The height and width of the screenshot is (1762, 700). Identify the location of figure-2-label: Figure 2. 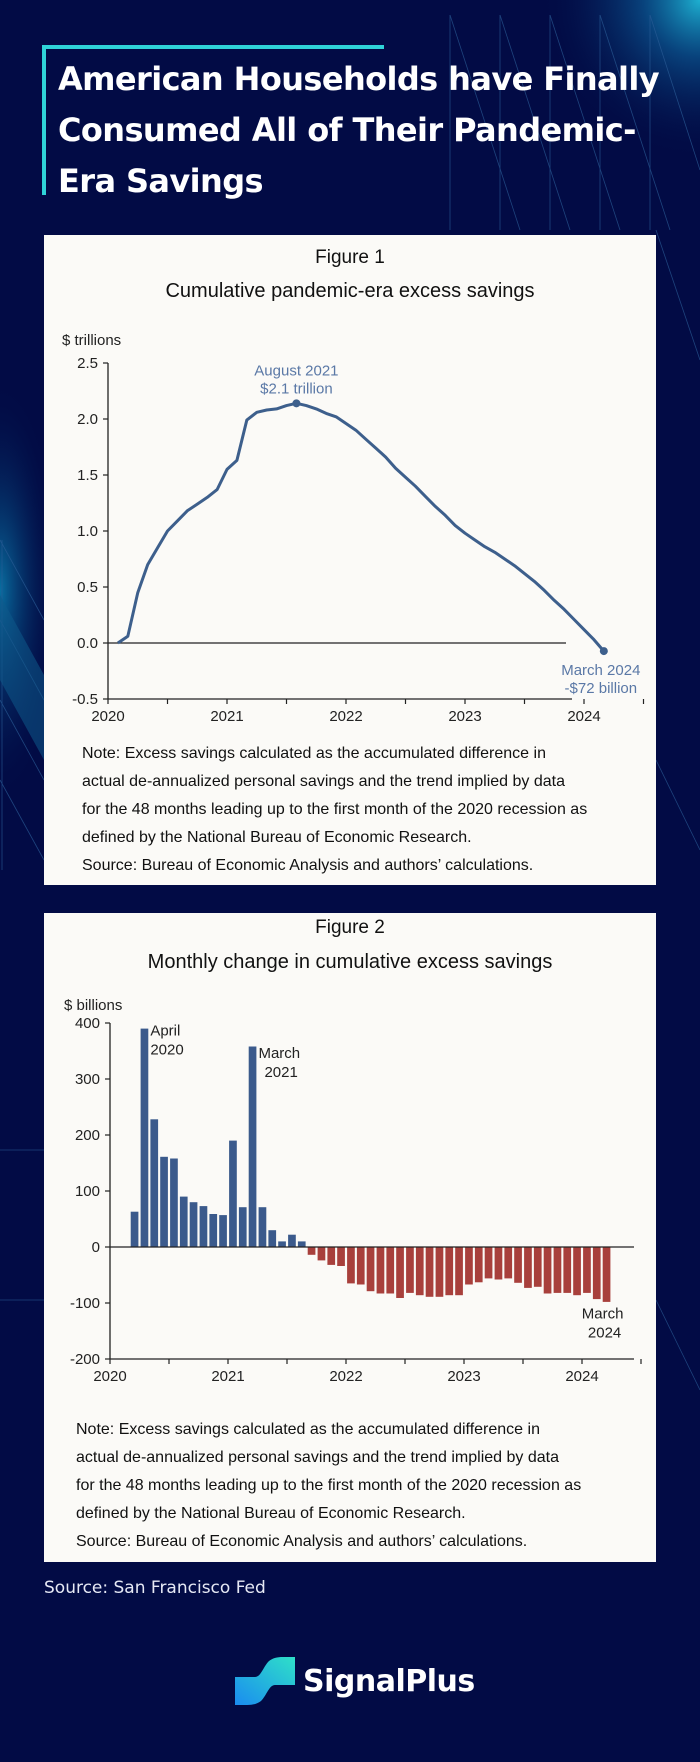
(350, 927).